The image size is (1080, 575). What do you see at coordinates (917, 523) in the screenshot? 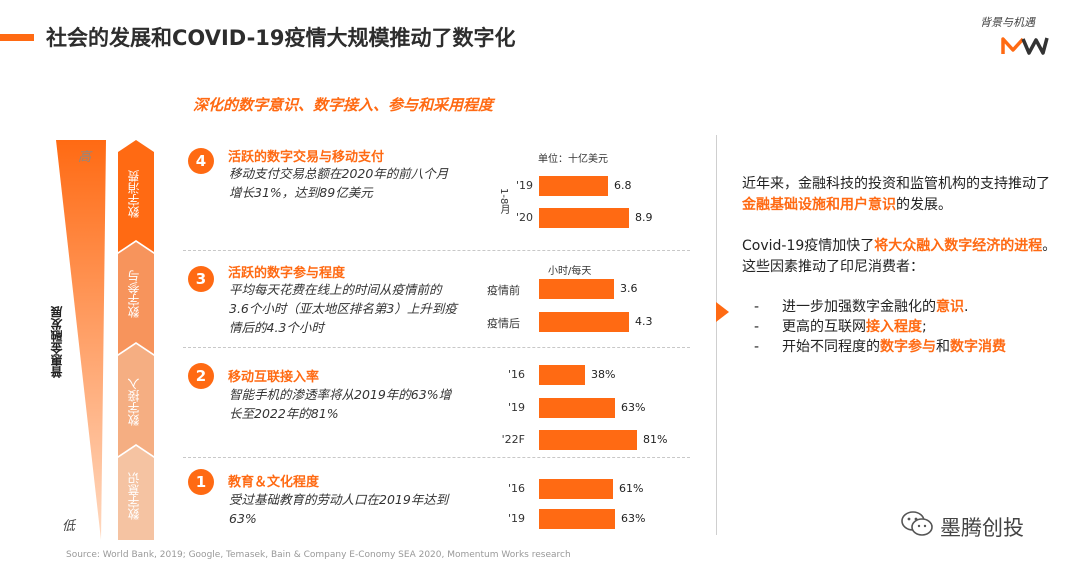
I see `wechat-icon` at bounding box center [917, 523].